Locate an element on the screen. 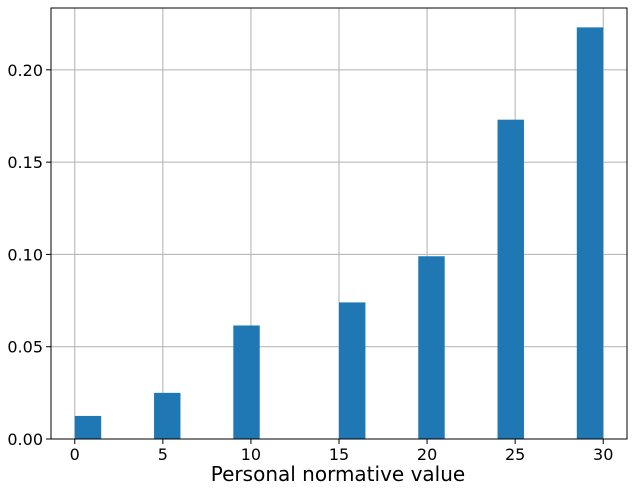 This screenshot has height=491, width=632. y-tick-label-0.05: 0.05 is located at coordinates (25, 347).